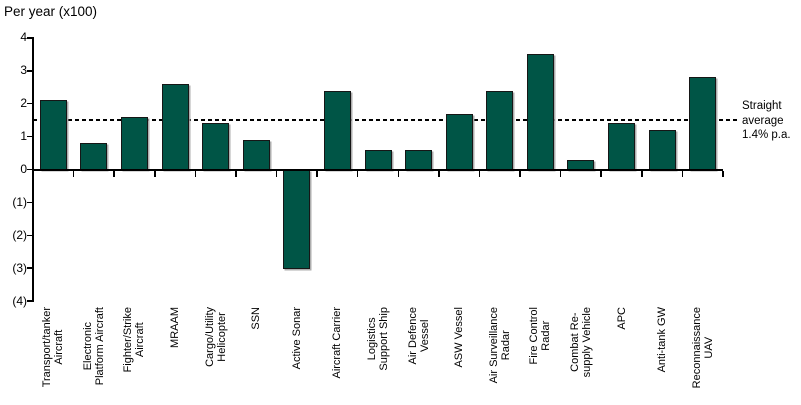 The width and height of the screenshot is (801, 405). What do you see at coordinates (134, 340) in the screenshot?
I see `x-category-label-text: Fighter/Strike Aircraft` at bounding box center [134, 340].